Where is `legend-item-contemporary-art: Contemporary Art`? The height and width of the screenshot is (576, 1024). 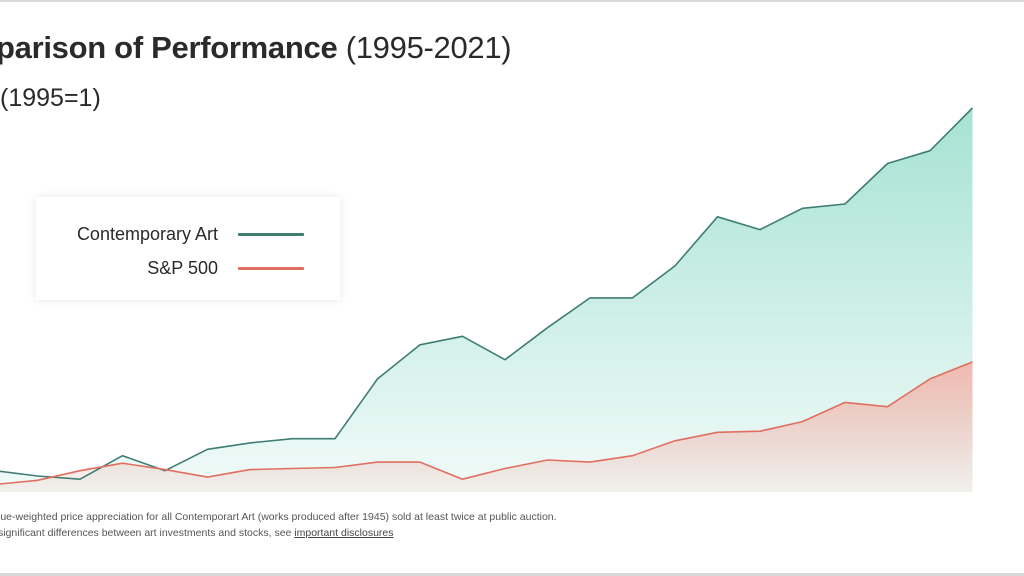 legend-item-contemporary-art: Contemporary Art is located at coordinates (190, 234).